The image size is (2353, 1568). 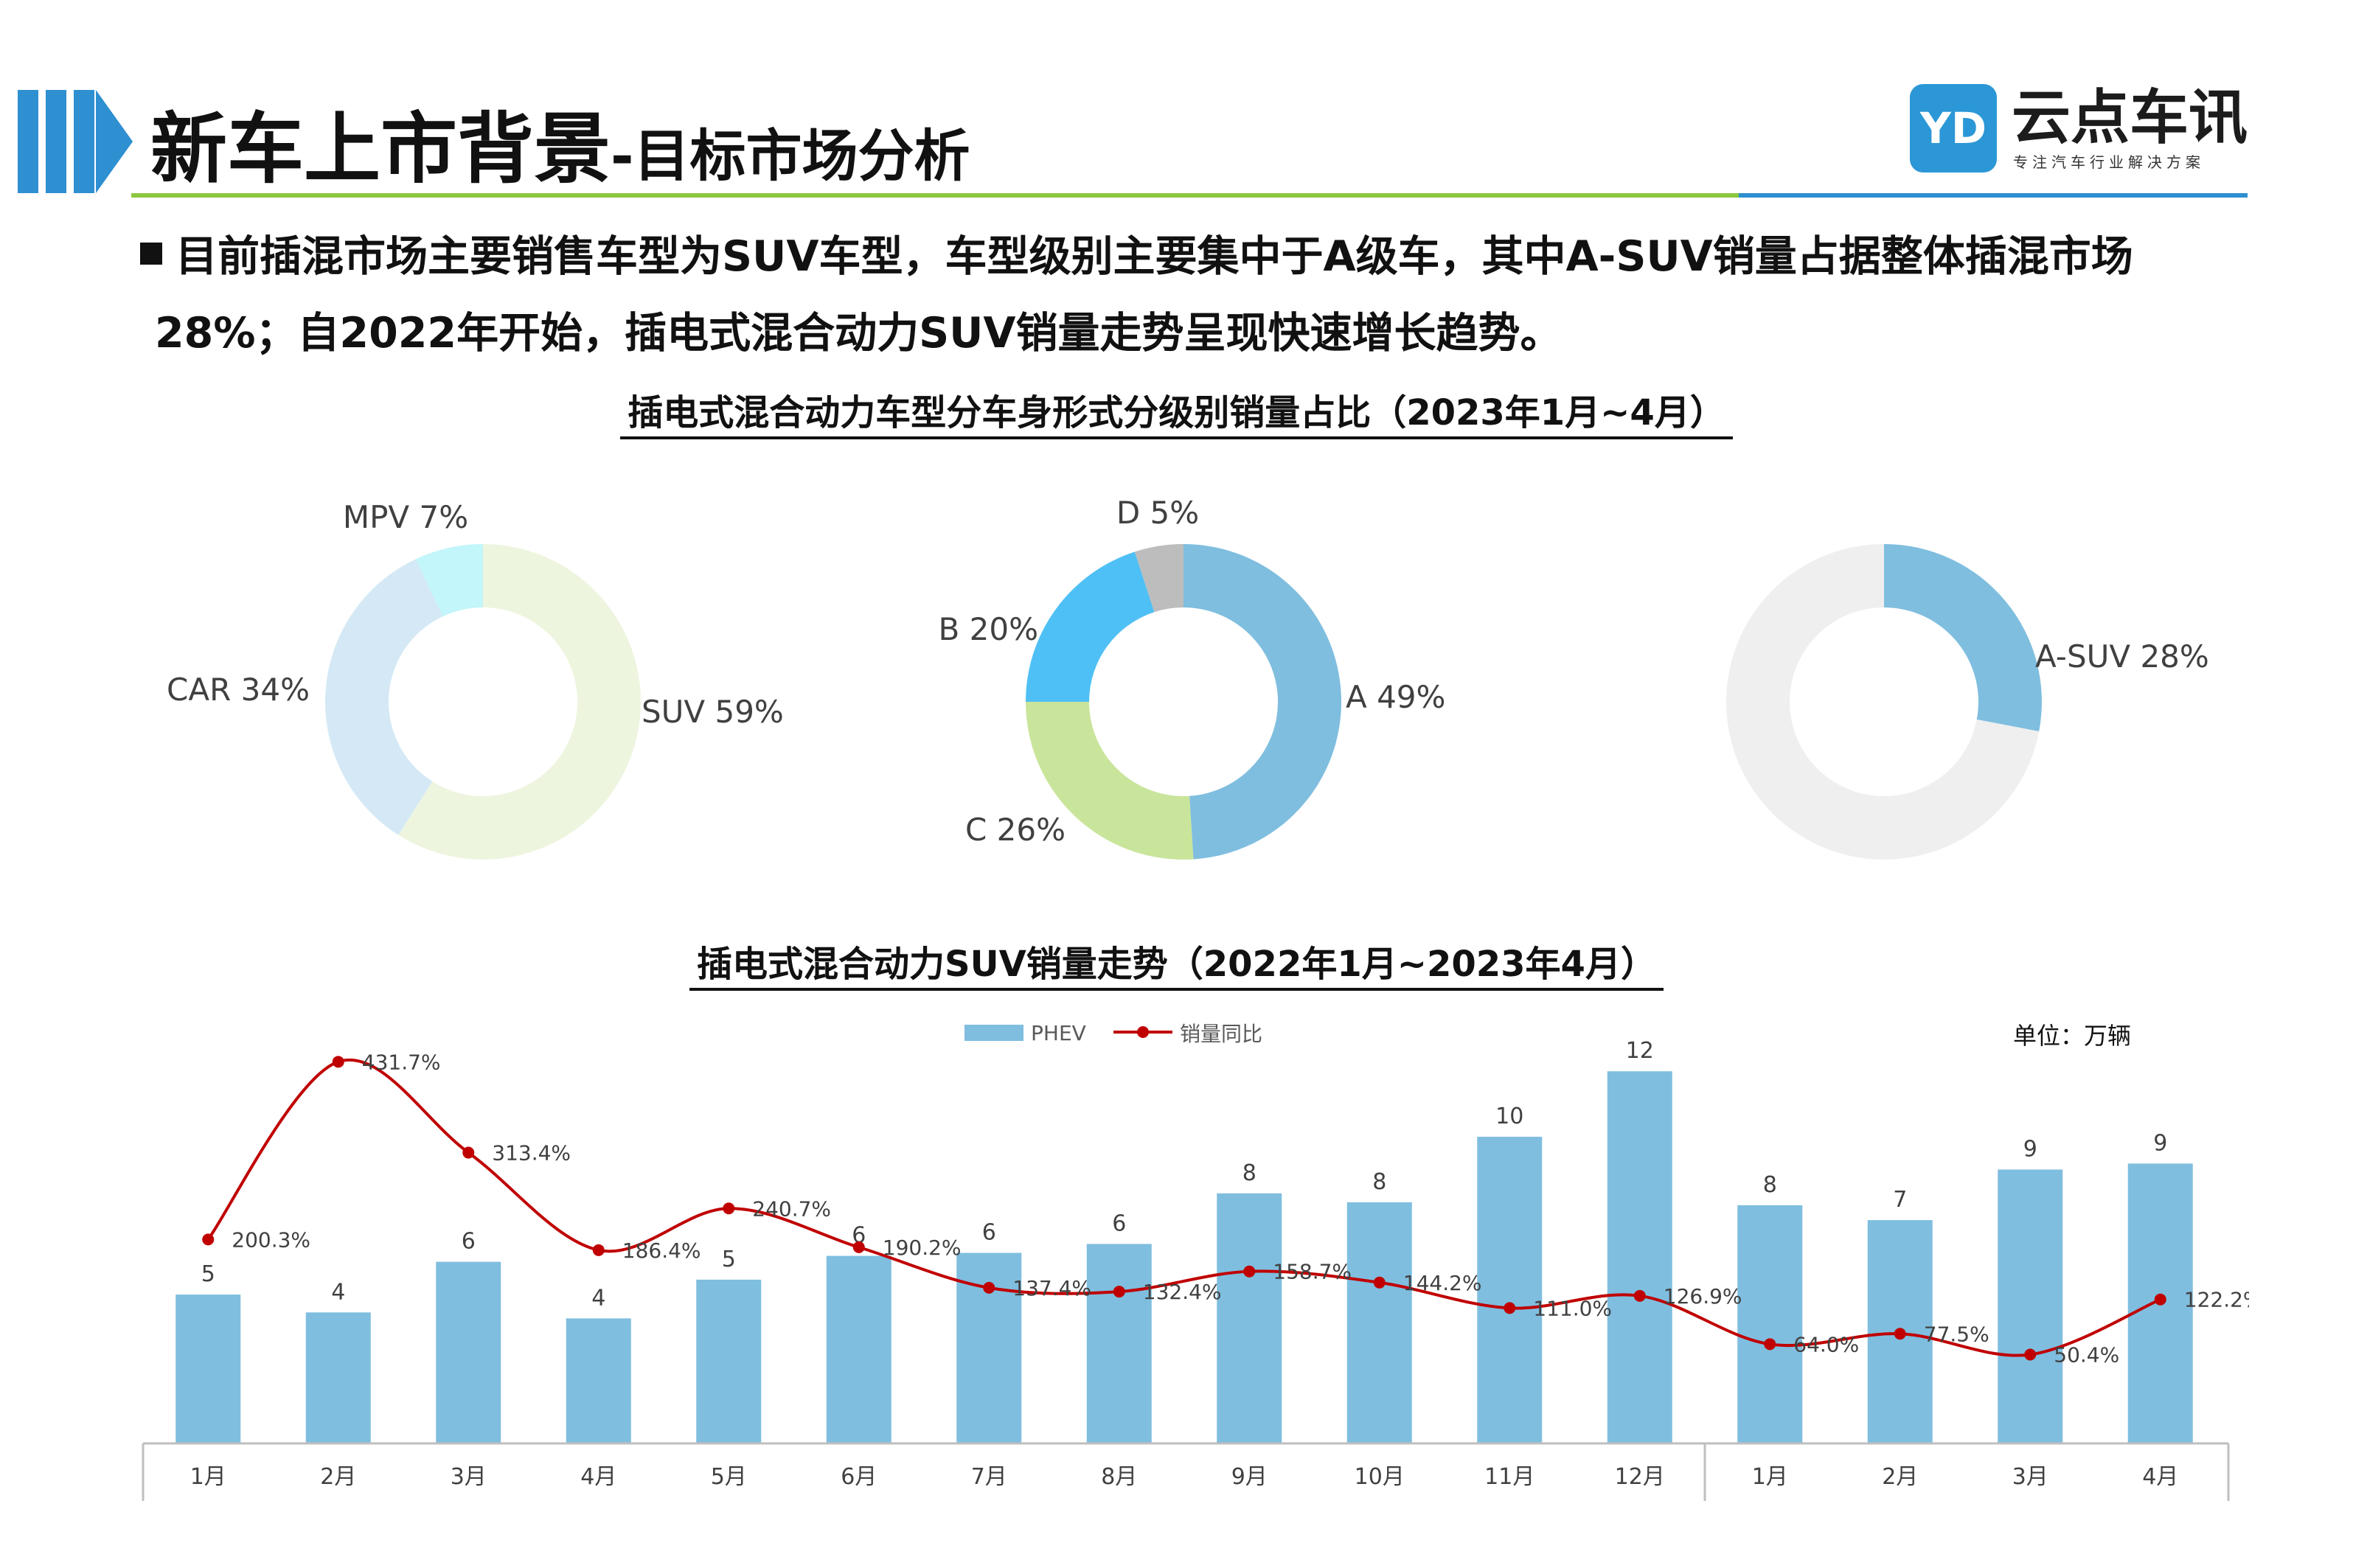 What do you see at coordinates (1956, 1334) in the screenshot?
I see `yoy-value-label-13: 77.5%` at bounding box center [1956, 1334].